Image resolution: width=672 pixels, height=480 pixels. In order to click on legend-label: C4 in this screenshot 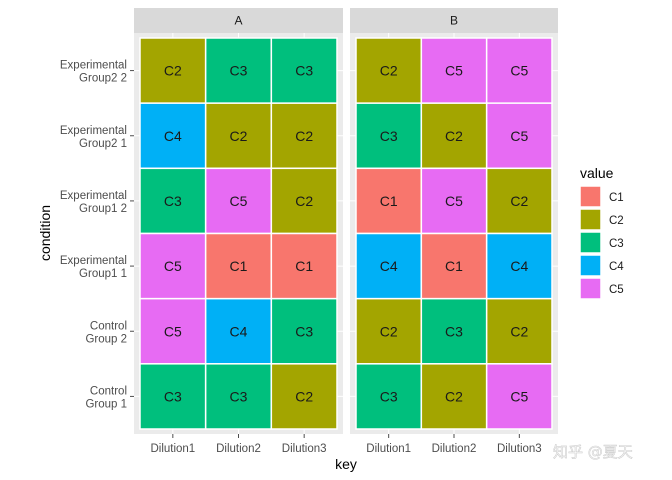, I will do `click(616, 267)`.